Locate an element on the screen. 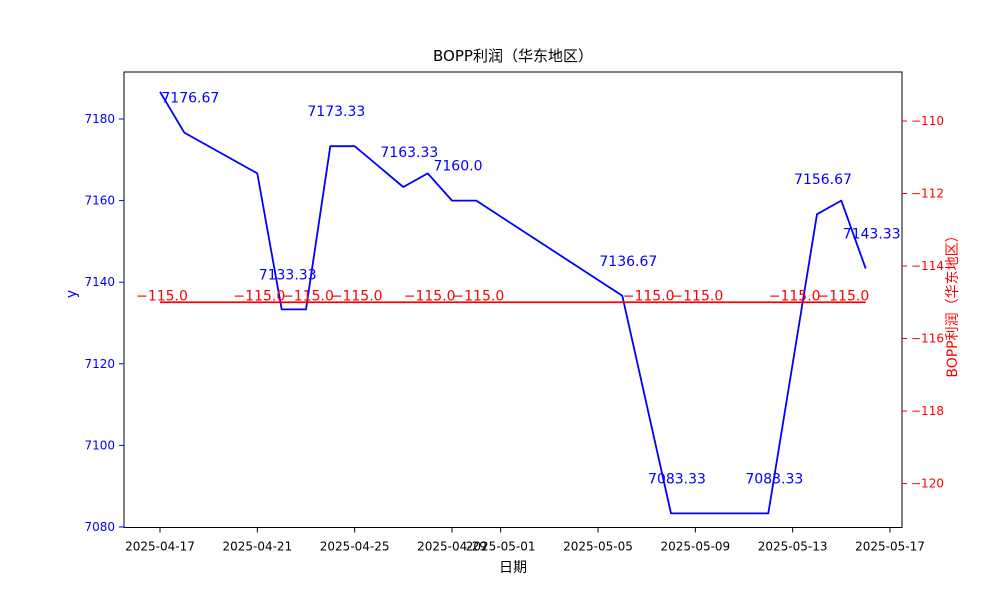 Image resolution: width=1000 pixels, height=600 pixels. y-right-tick-label: −120 is located at coordinates (927, 484).